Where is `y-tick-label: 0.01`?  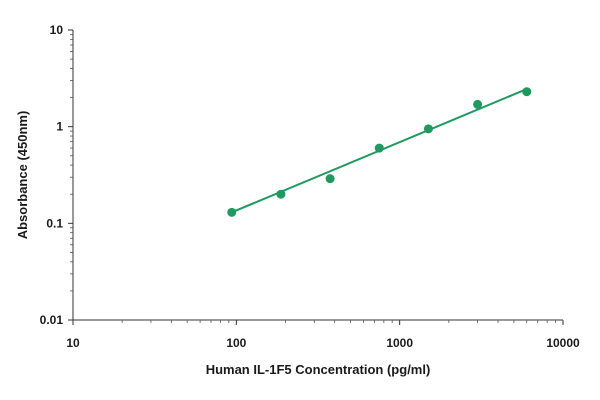
y-tick-label: 0.01 is located at coordinates (52, 320).